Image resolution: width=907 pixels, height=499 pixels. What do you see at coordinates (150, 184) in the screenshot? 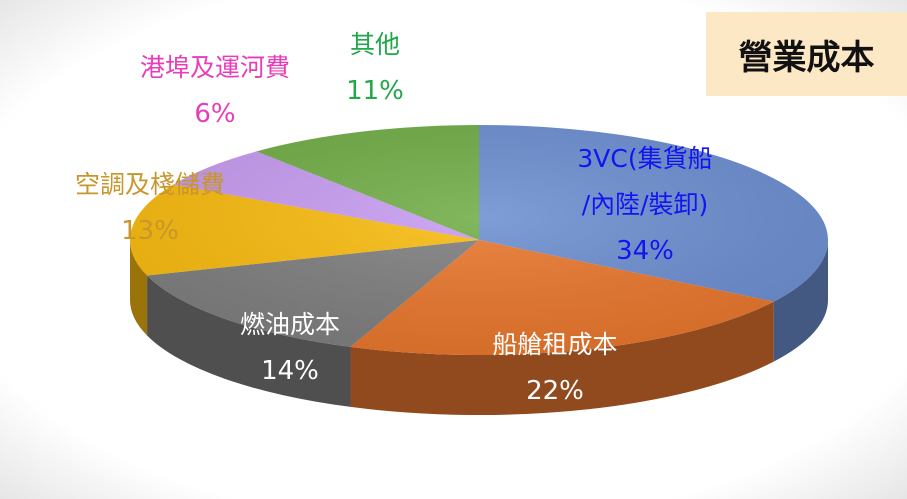
I see `category-label: 空調及棧儲費` at bounding box center [150, 184].